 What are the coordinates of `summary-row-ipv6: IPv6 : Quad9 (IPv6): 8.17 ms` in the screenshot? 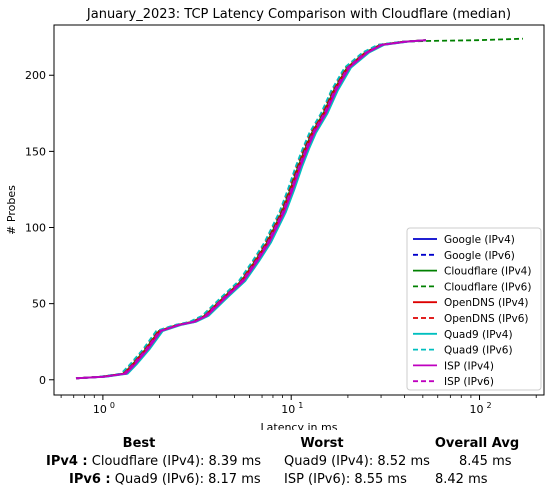 It's located at (165, 479).